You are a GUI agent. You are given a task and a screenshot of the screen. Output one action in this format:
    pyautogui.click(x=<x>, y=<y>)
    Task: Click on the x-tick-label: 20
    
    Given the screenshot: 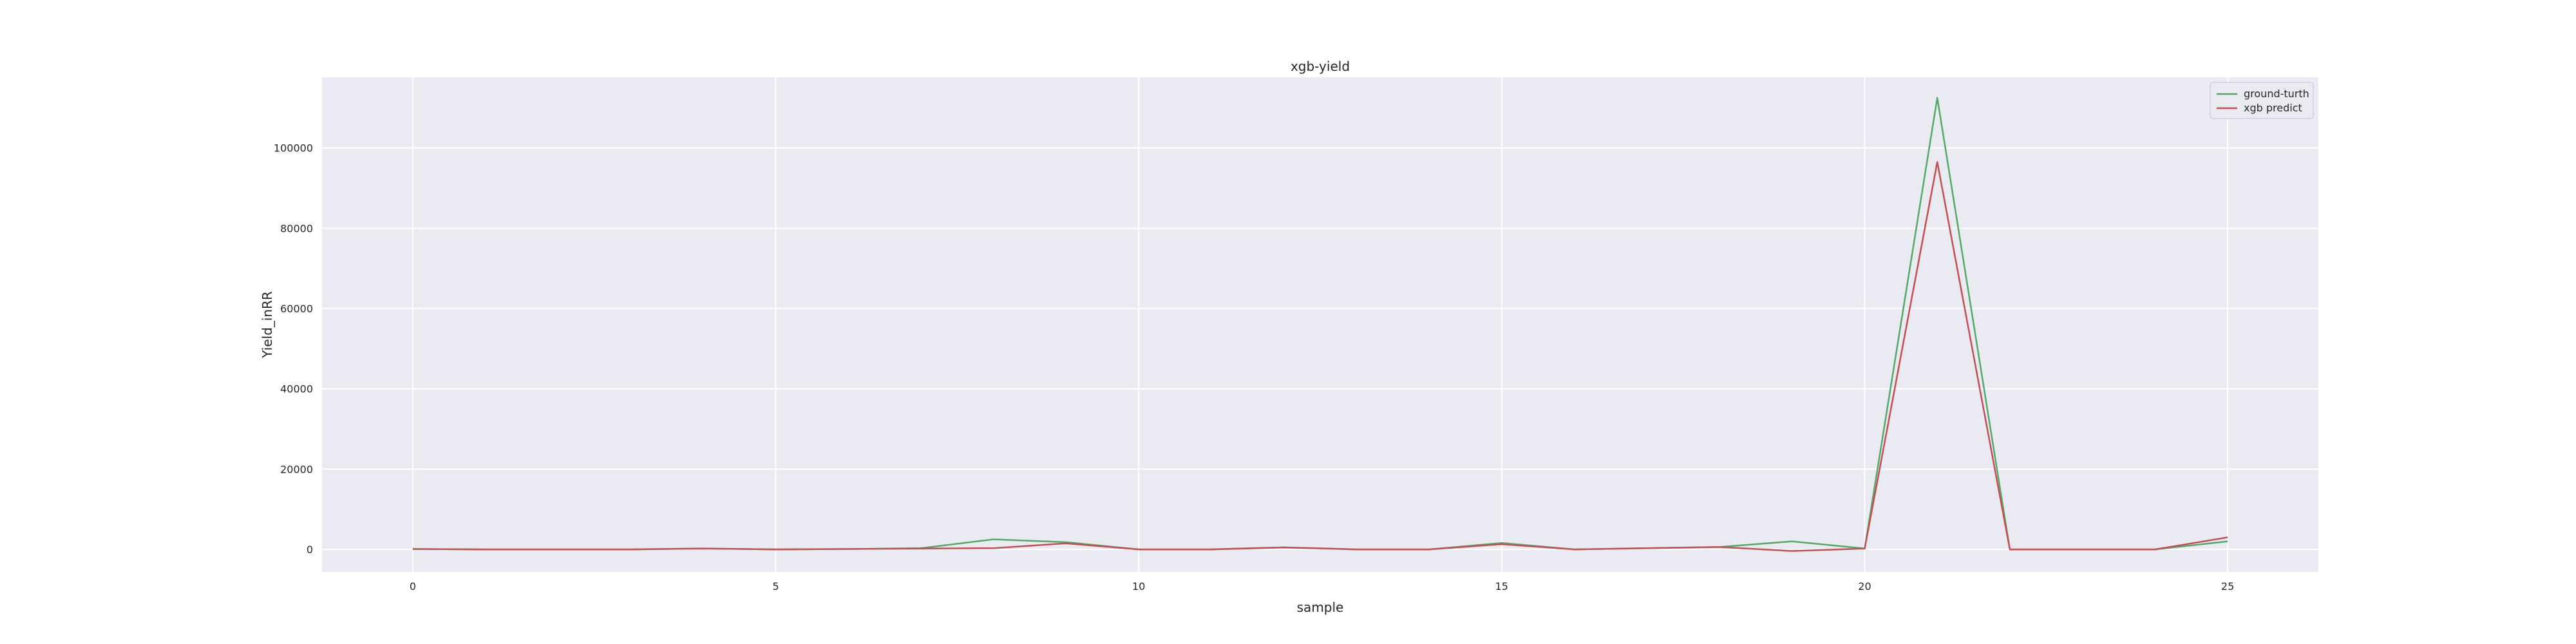 What is the action you would take?
    pyautogui.click(x=1865, y=586)
    